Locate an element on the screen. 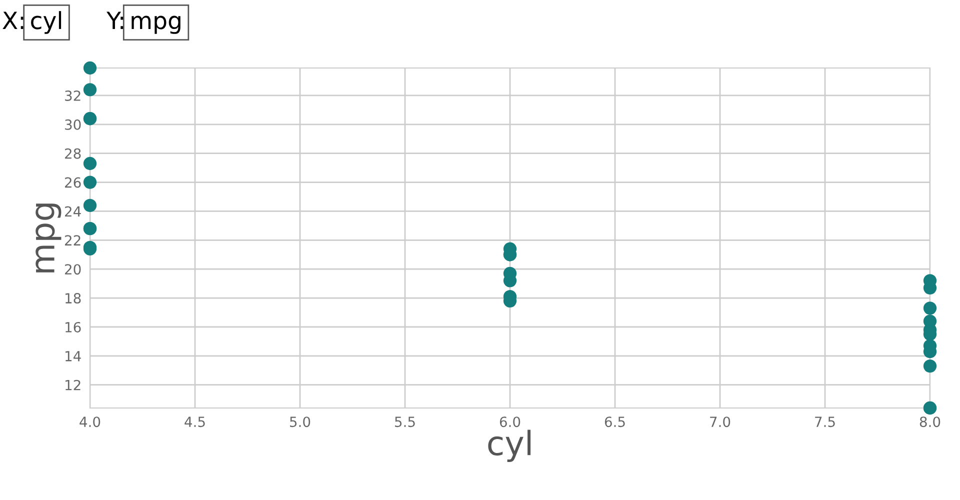 The height and width of the screenshot is (500, 960). y-tick-label: 28 is located at coordinates (73, 153).